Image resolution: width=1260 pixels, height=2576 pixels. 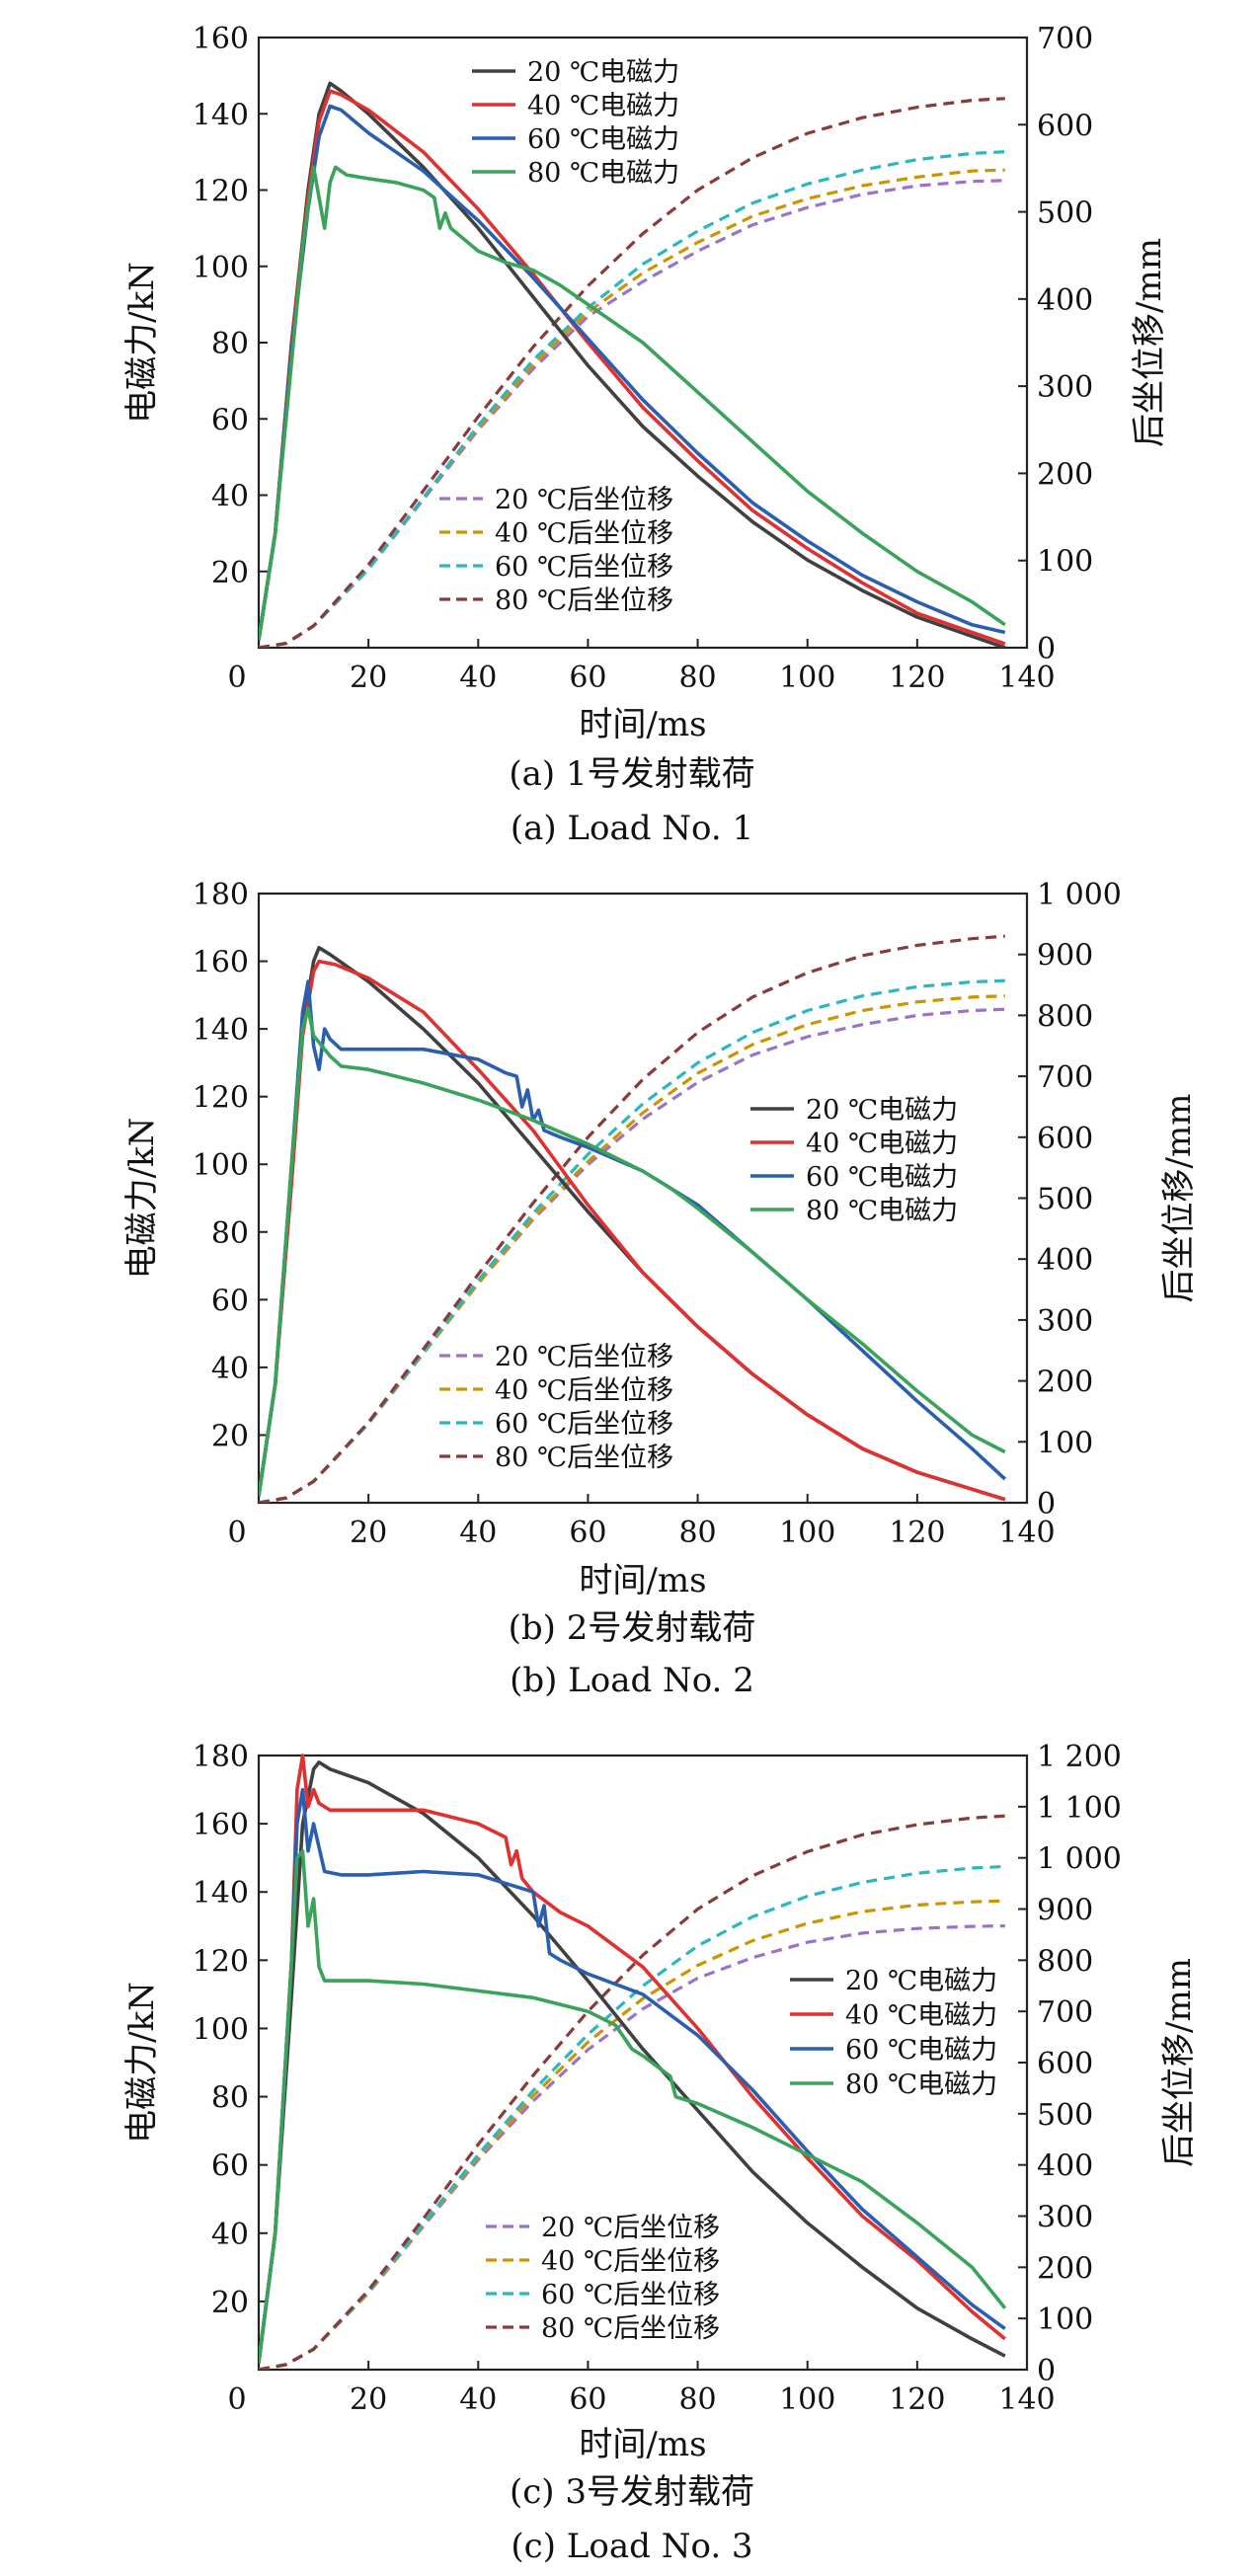 I want to click on caption-cn: (c) 3号发射载荷, so click(x=632, y=2492).